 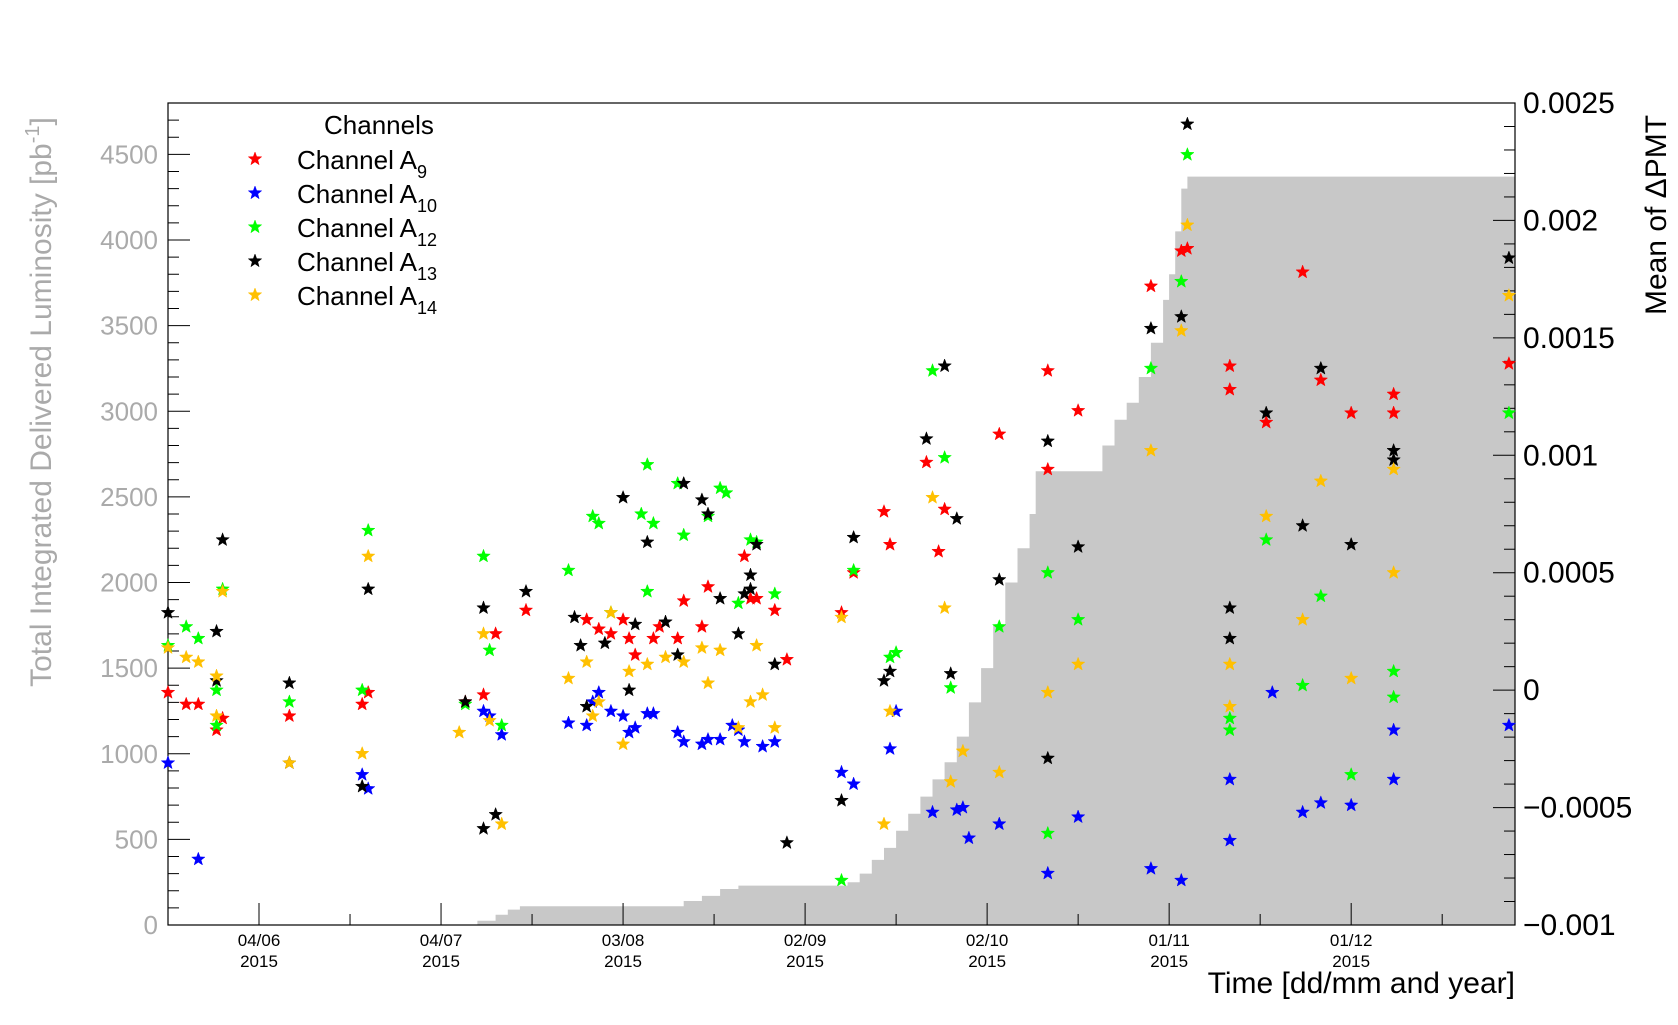 What do you see at coordinates (427, 308) in the screenshot?
I see `legend-label-subscript: 14` at bounding box center [427, 308].